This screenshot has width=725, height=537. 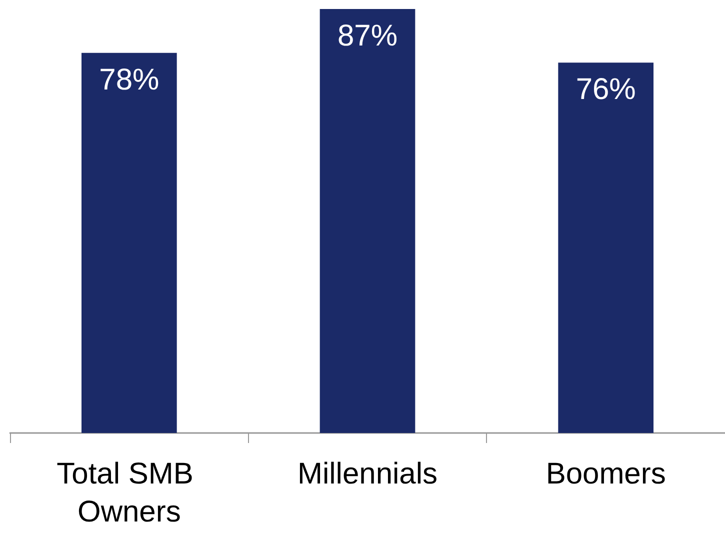 I want to click on x-tick-label: Total SMB Owners, so click(x=129, y=493).